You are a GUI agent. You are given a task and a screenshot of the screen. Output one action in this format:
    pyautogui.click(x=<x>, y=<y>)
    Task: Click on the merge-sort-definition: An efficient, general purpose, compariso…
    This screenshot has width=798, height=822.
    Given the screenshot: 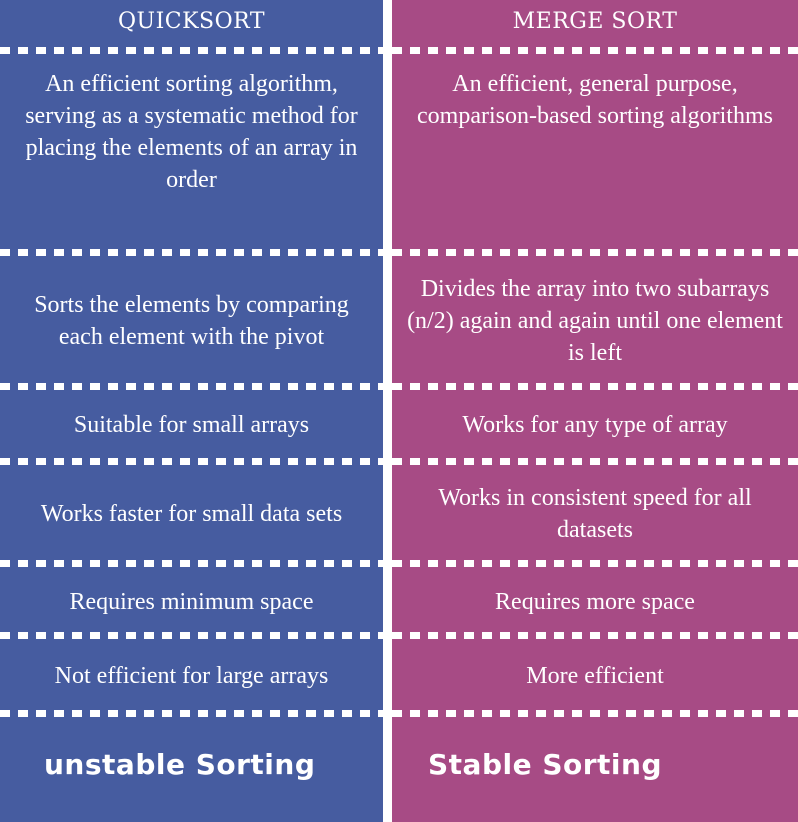 What is the action you would take?
    pyautogui.click(x=595, y=100)
    